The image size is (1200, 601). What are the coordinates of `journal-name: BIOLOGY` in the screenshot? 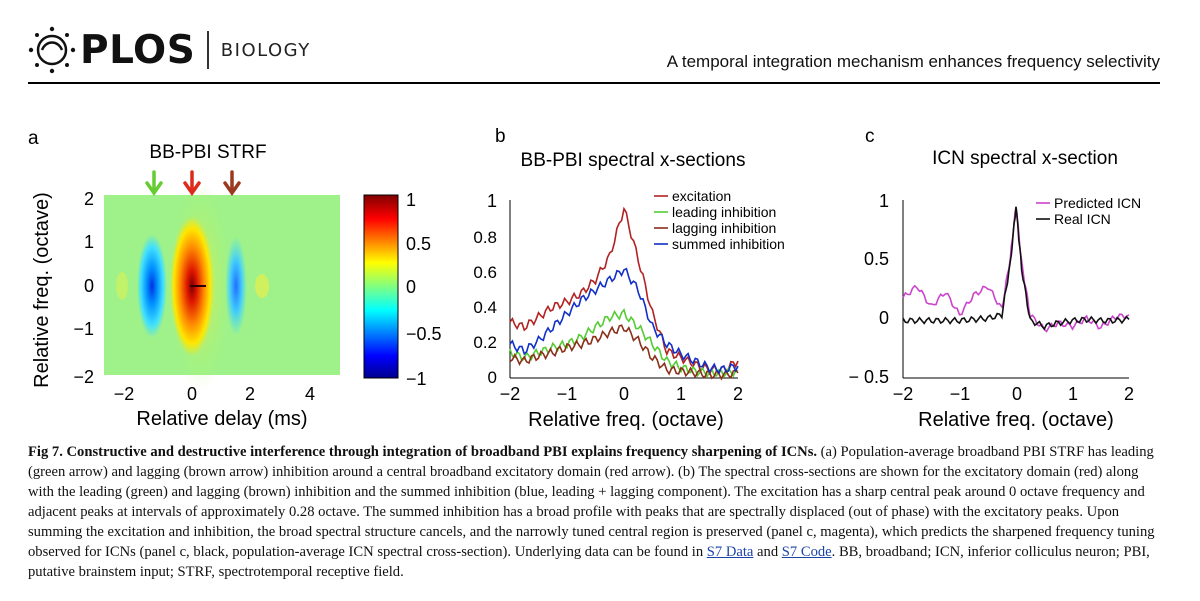 It's located at (265, 50).